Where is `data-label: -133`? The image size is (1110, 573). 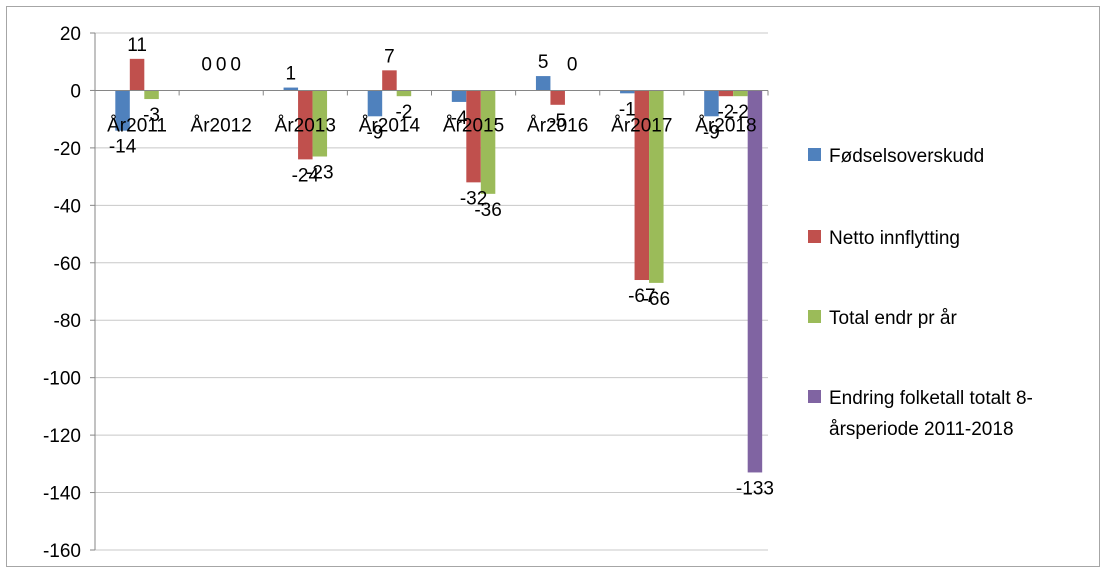 data-label: -133 is located at coordinates (755, 488).